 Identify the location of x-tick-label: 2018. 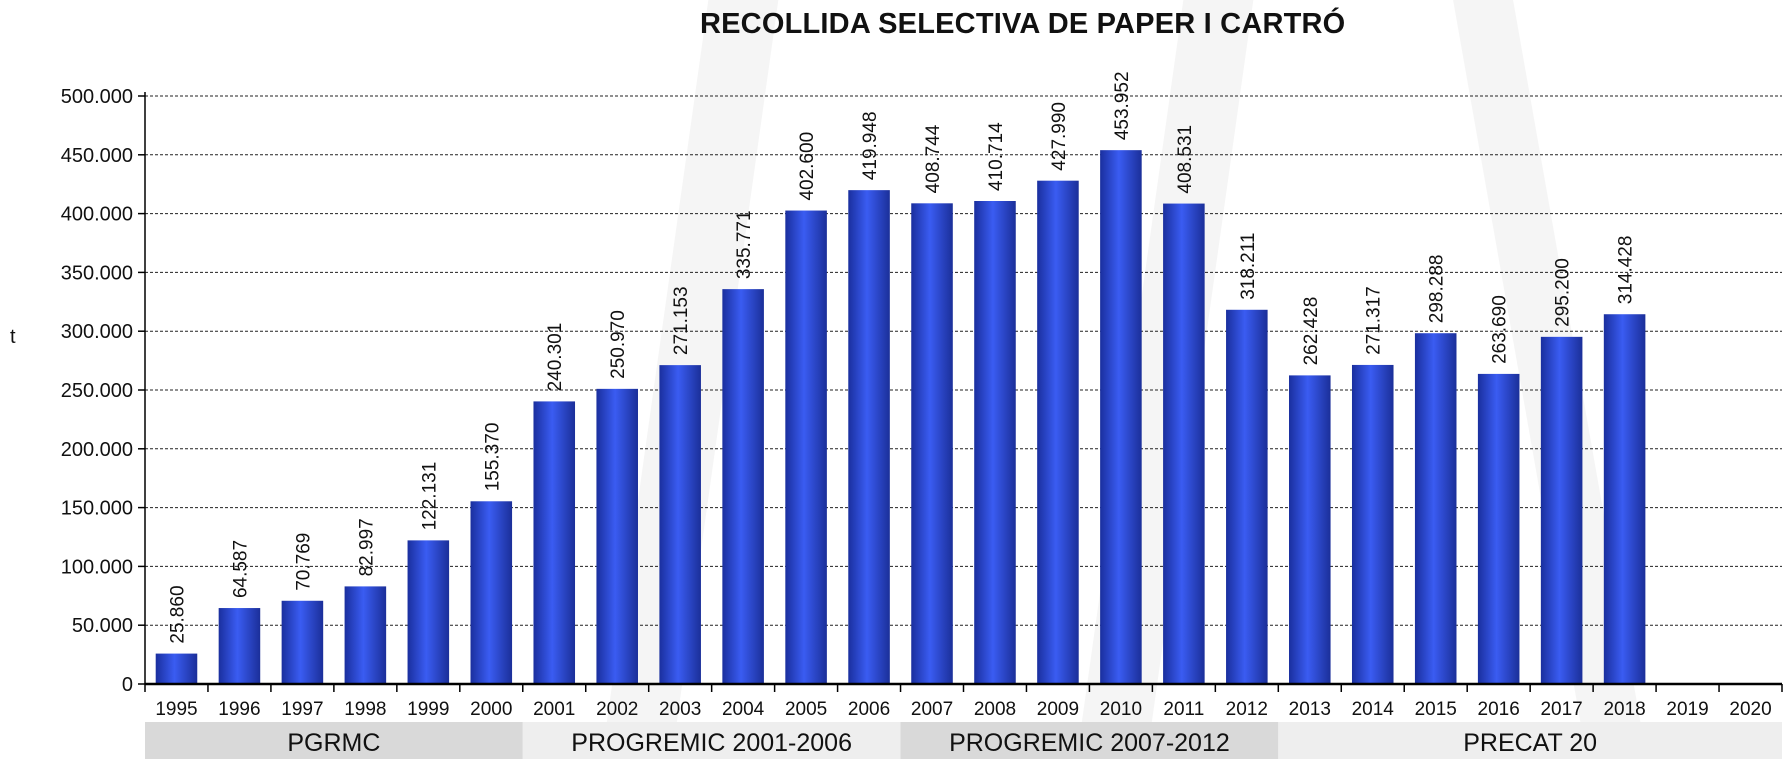
(1624, 709).